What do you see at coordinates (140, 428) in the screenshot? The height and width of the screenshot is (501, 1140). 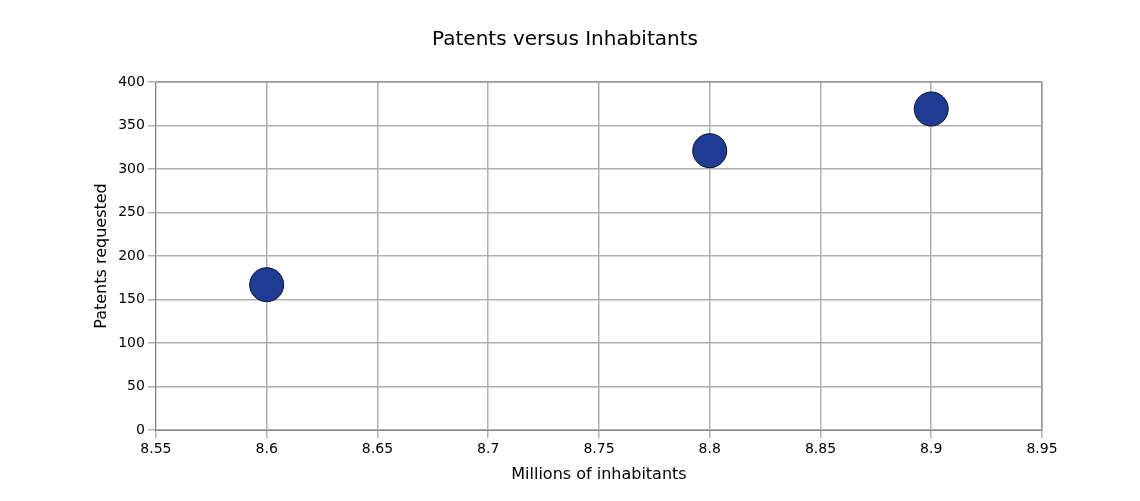 I see `y-tick-label: 0` at bounding box center [140, 428].